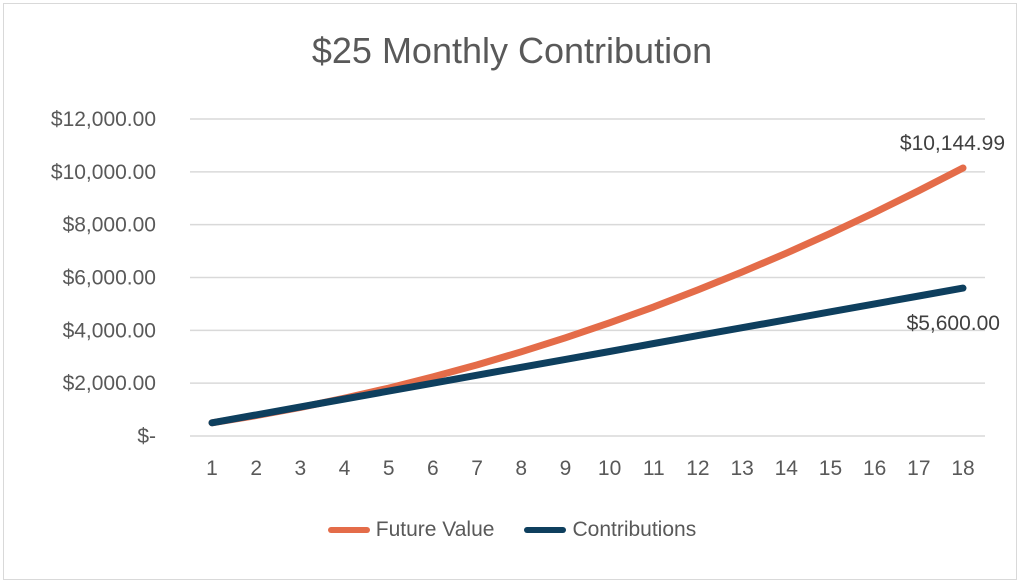 The width and height of the screenshot is (1024, 587). I want to click on y-tick-label: $-, so click(146, 436).